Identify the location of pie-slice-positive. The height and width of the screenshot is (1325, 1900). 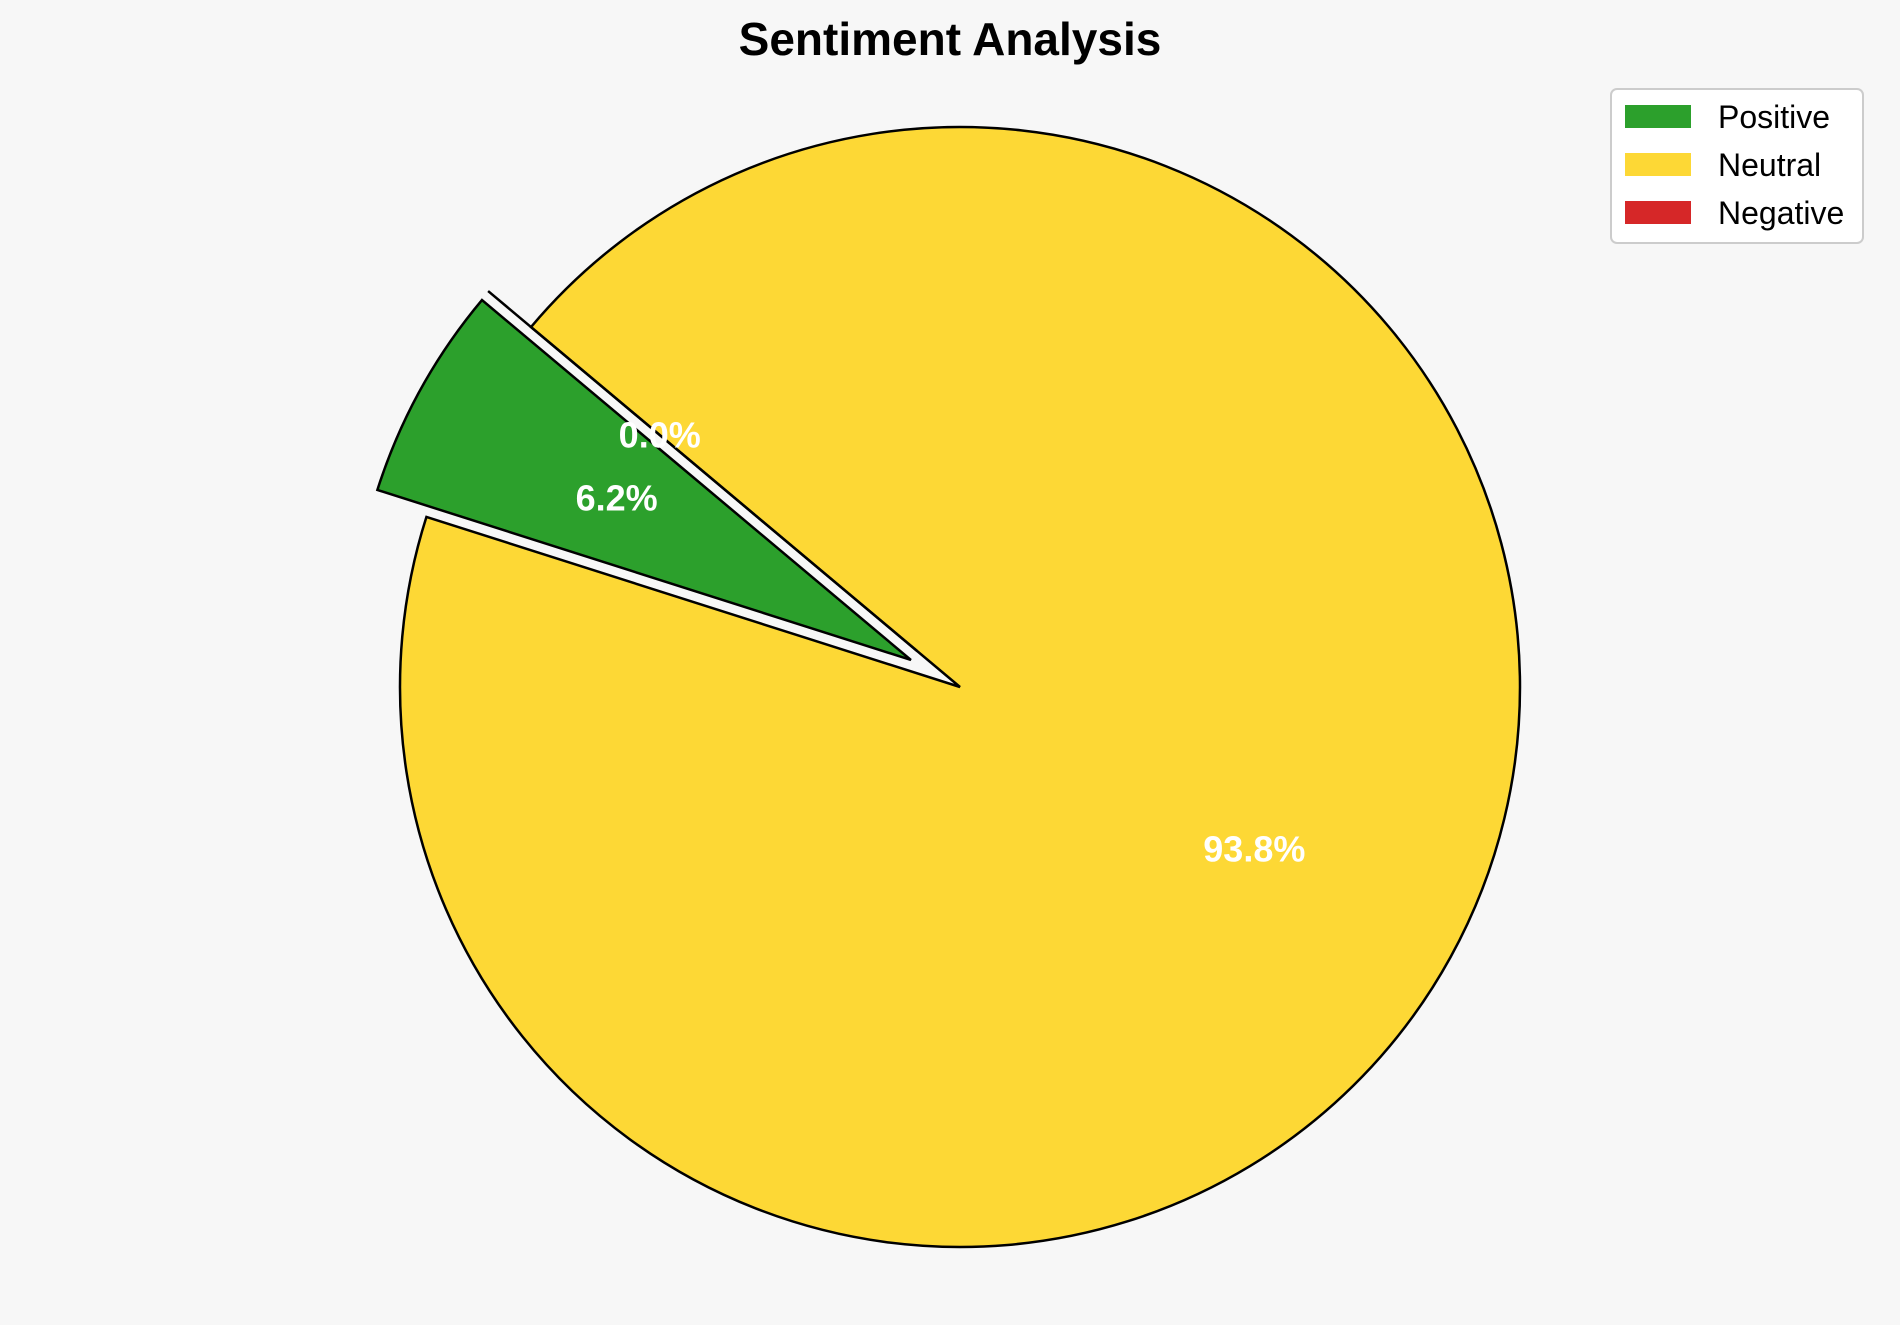
(643, 480).